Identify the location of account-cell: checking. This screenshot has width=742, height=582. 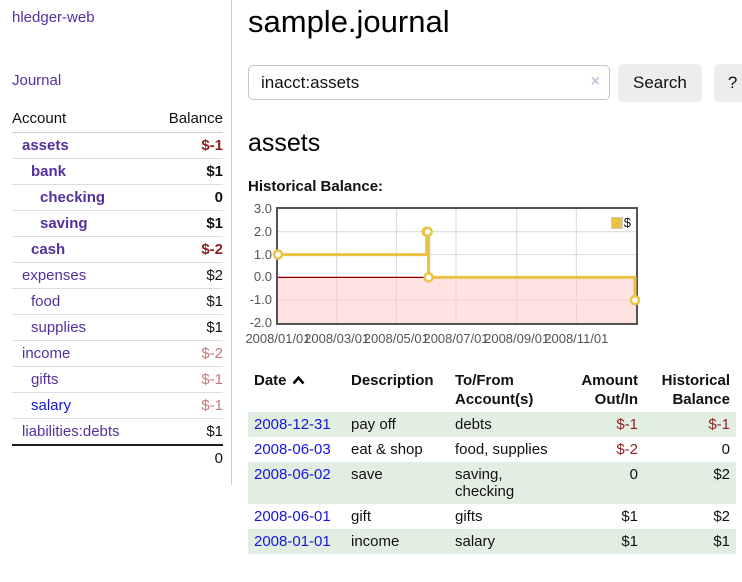
(82, 197).